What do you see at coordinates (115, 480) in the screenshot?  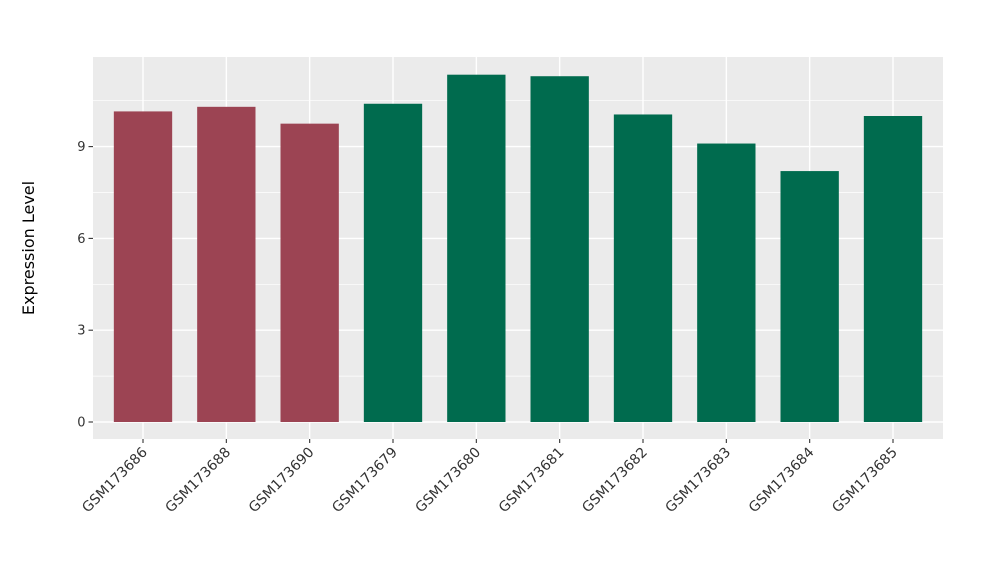 I see `x-tick-label: GSM173686` at bounding box center [115, 480].